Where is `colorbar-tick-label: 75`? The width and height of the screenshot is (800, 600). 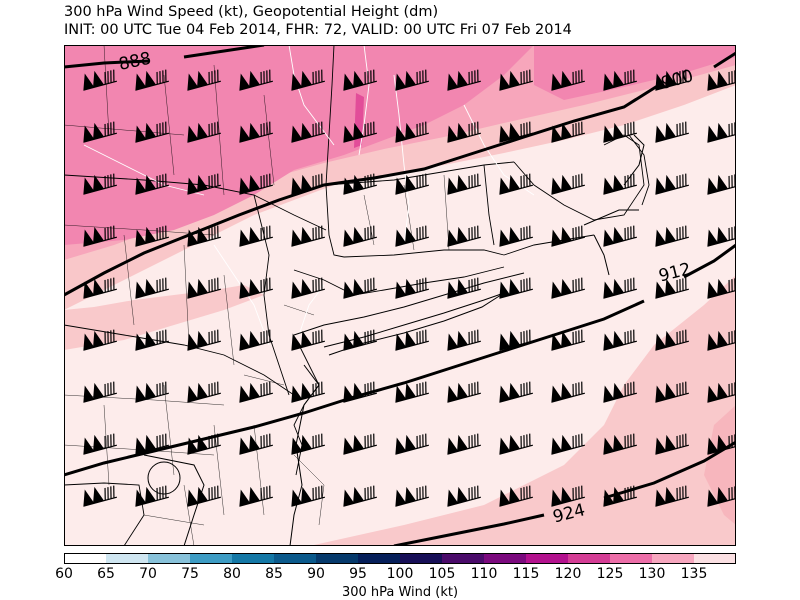
colorbar-tick-label: 75 is located at coordinates (190, 574).